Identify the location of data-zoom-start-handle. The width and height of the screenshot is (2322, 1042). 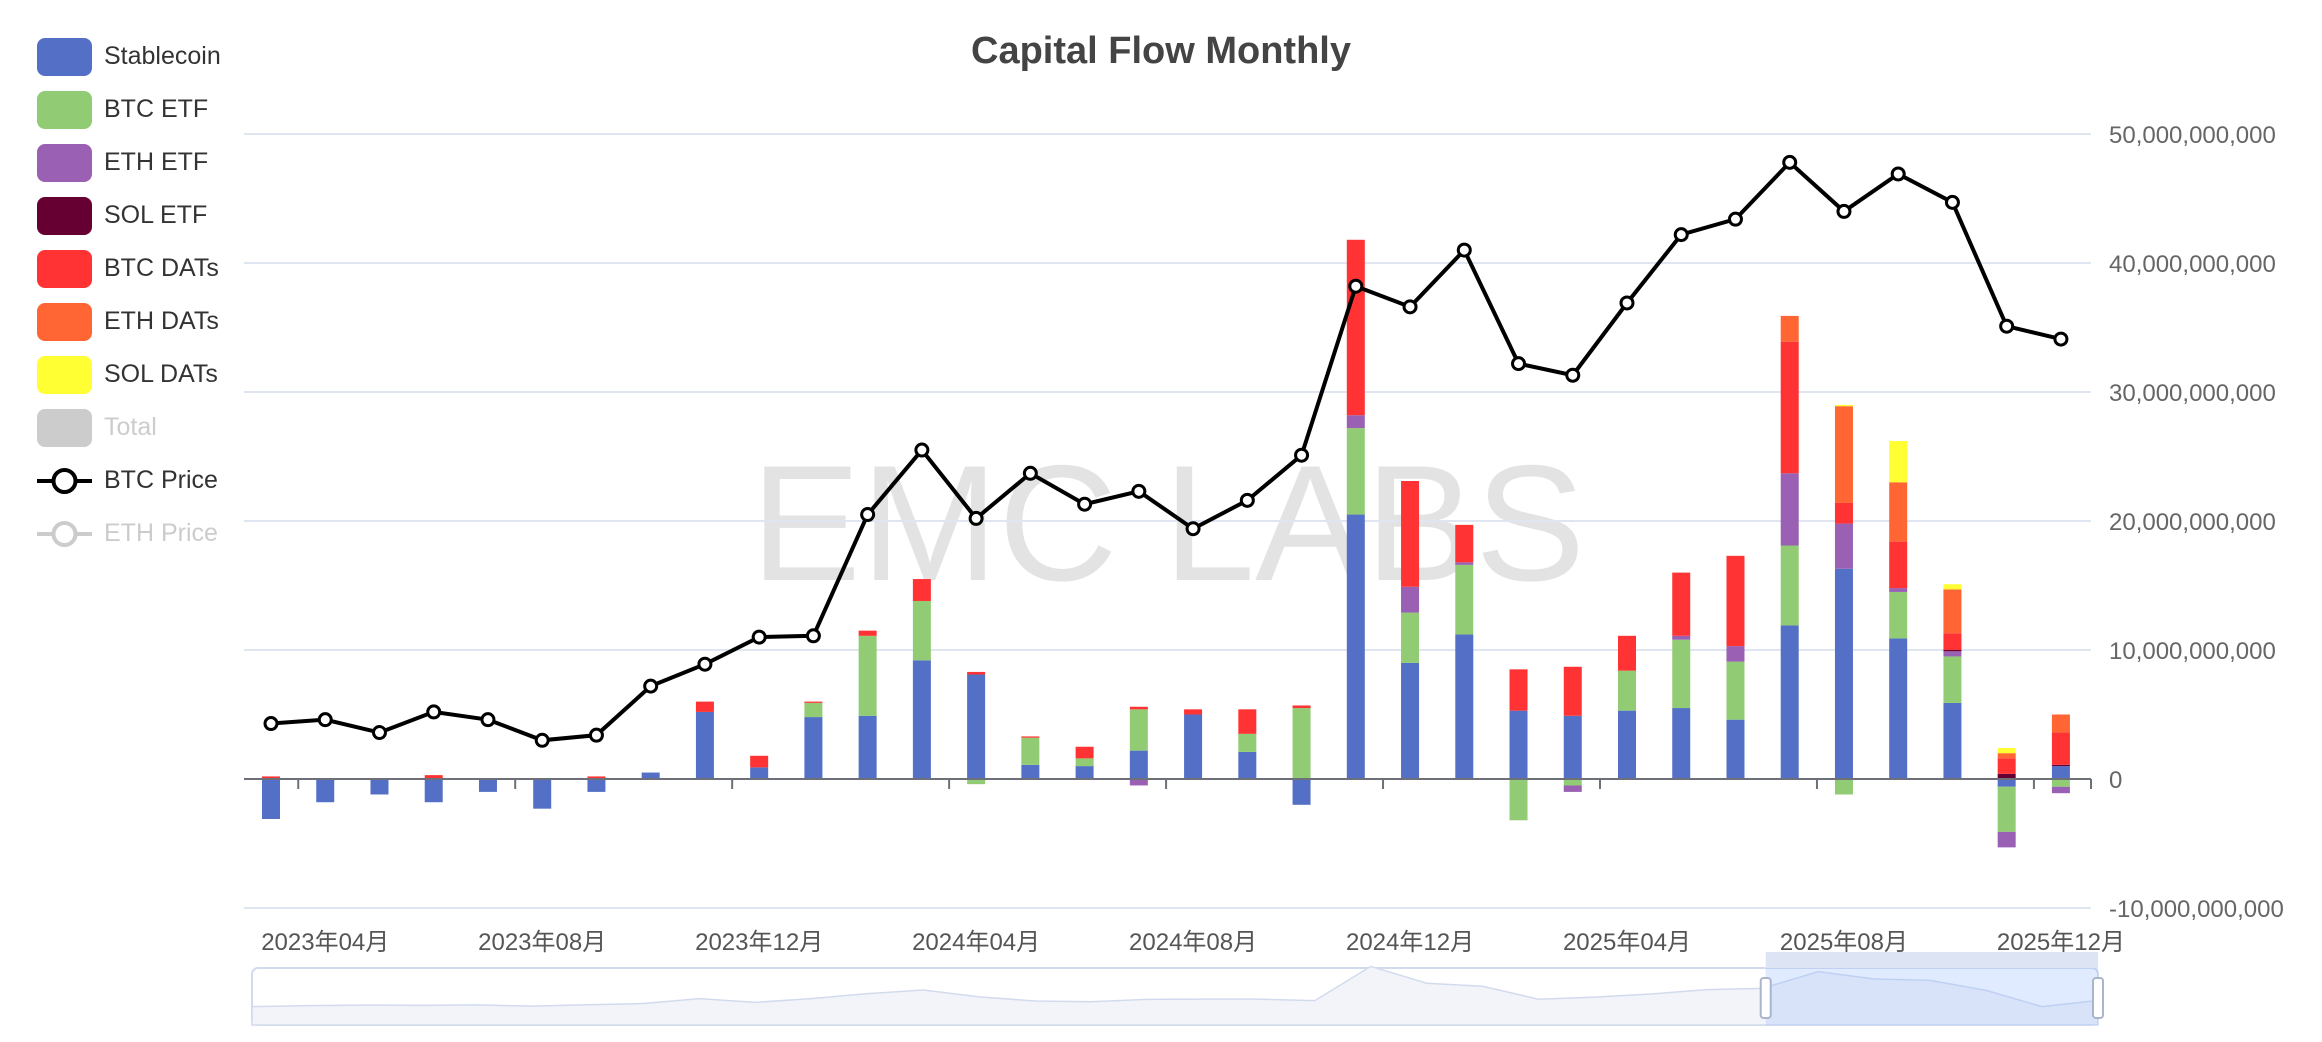
(1765, 998).